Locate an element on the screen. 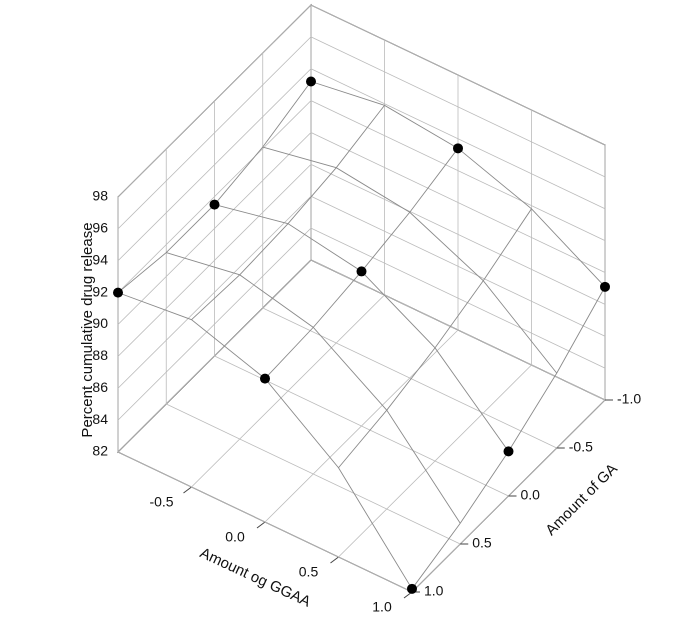 The width and height of the screenshot is (680, 630). z-tick-label: 88 is located at coordinates (100, 355).